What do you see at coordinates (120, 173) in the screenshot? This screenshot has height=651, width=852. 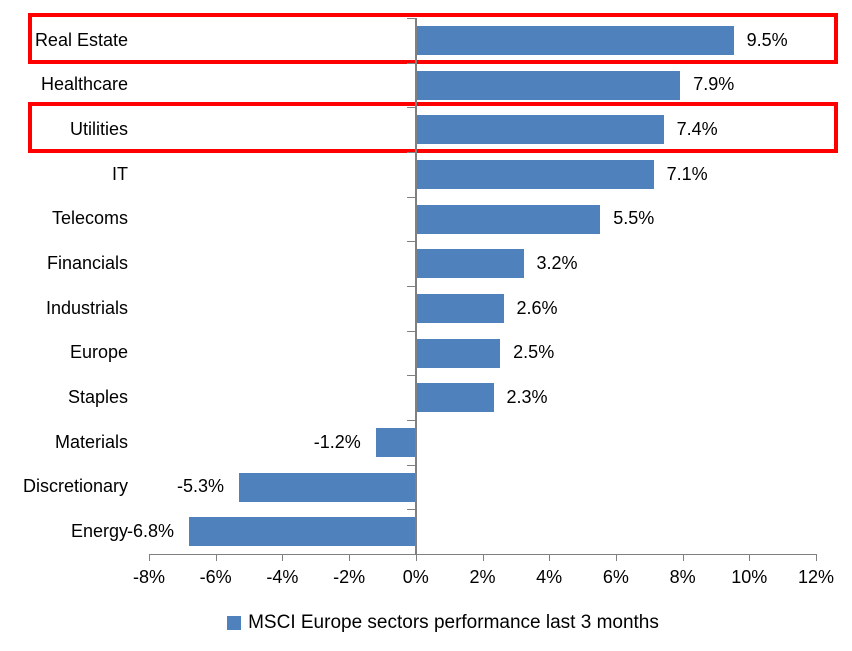 I see `category-label-it: IT` at bounding box center [120, 173].